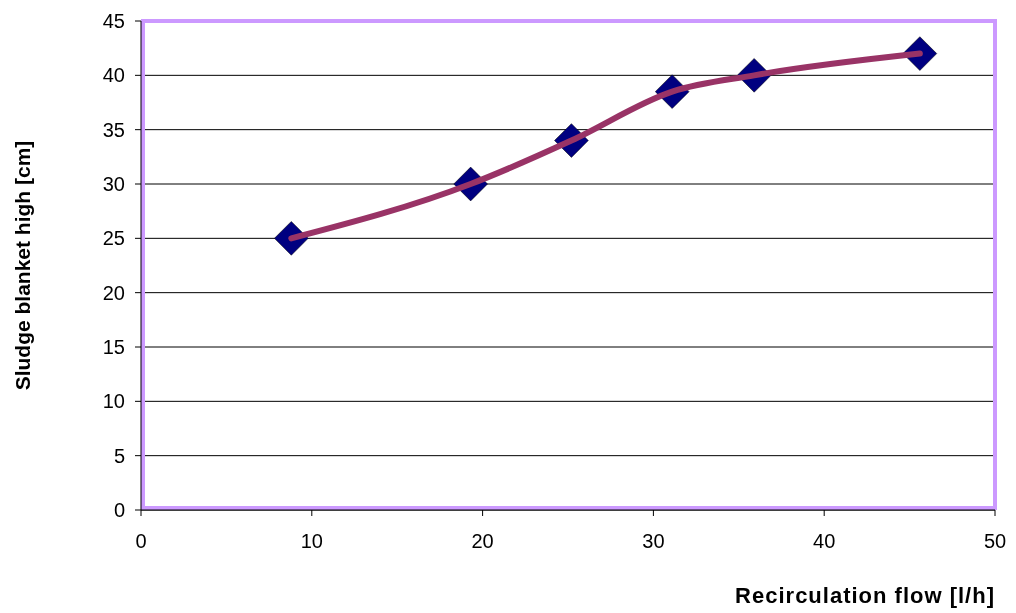 The height and width of the screenshot is (613, 1016). What do you see at coordinates (141, 541) in the screenshot?
I see `x-tick-label: 0` at bounding box center [141, 541].